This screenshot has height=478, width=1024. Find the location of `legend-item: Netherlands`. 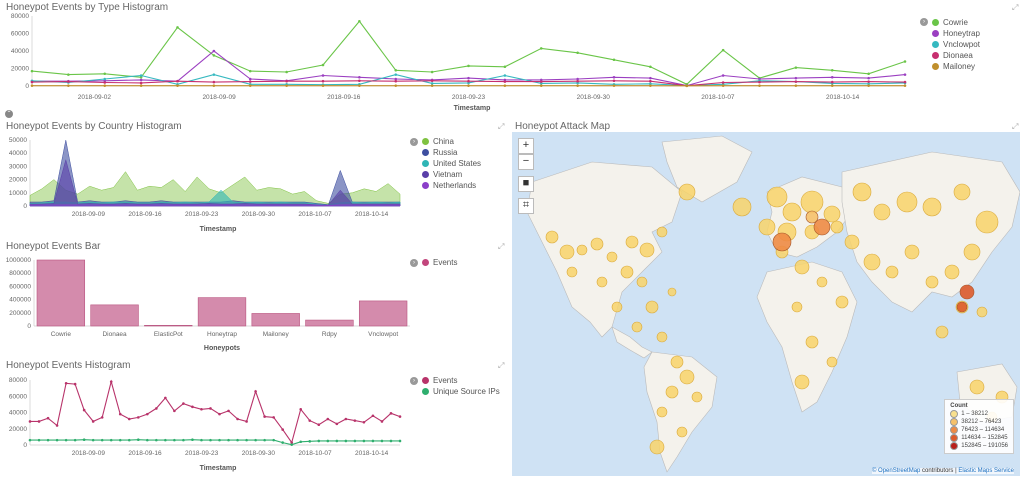

legend-item: Netherlands is located at coordinates (451, 185).